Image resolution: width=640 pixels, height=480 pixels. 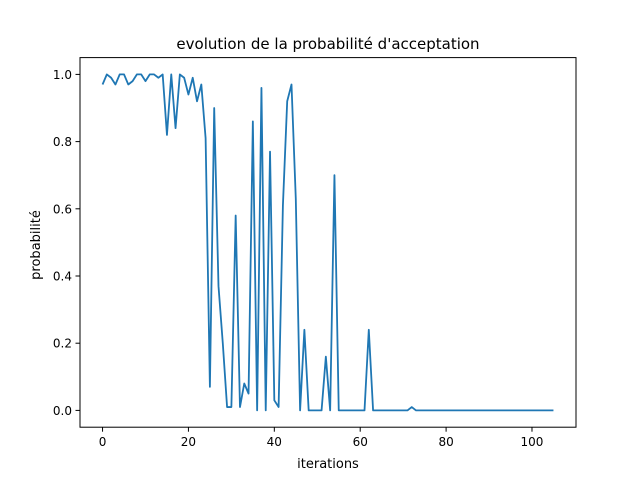 I want to click on x-axis-label: iterations, so click(x=328, y=464).